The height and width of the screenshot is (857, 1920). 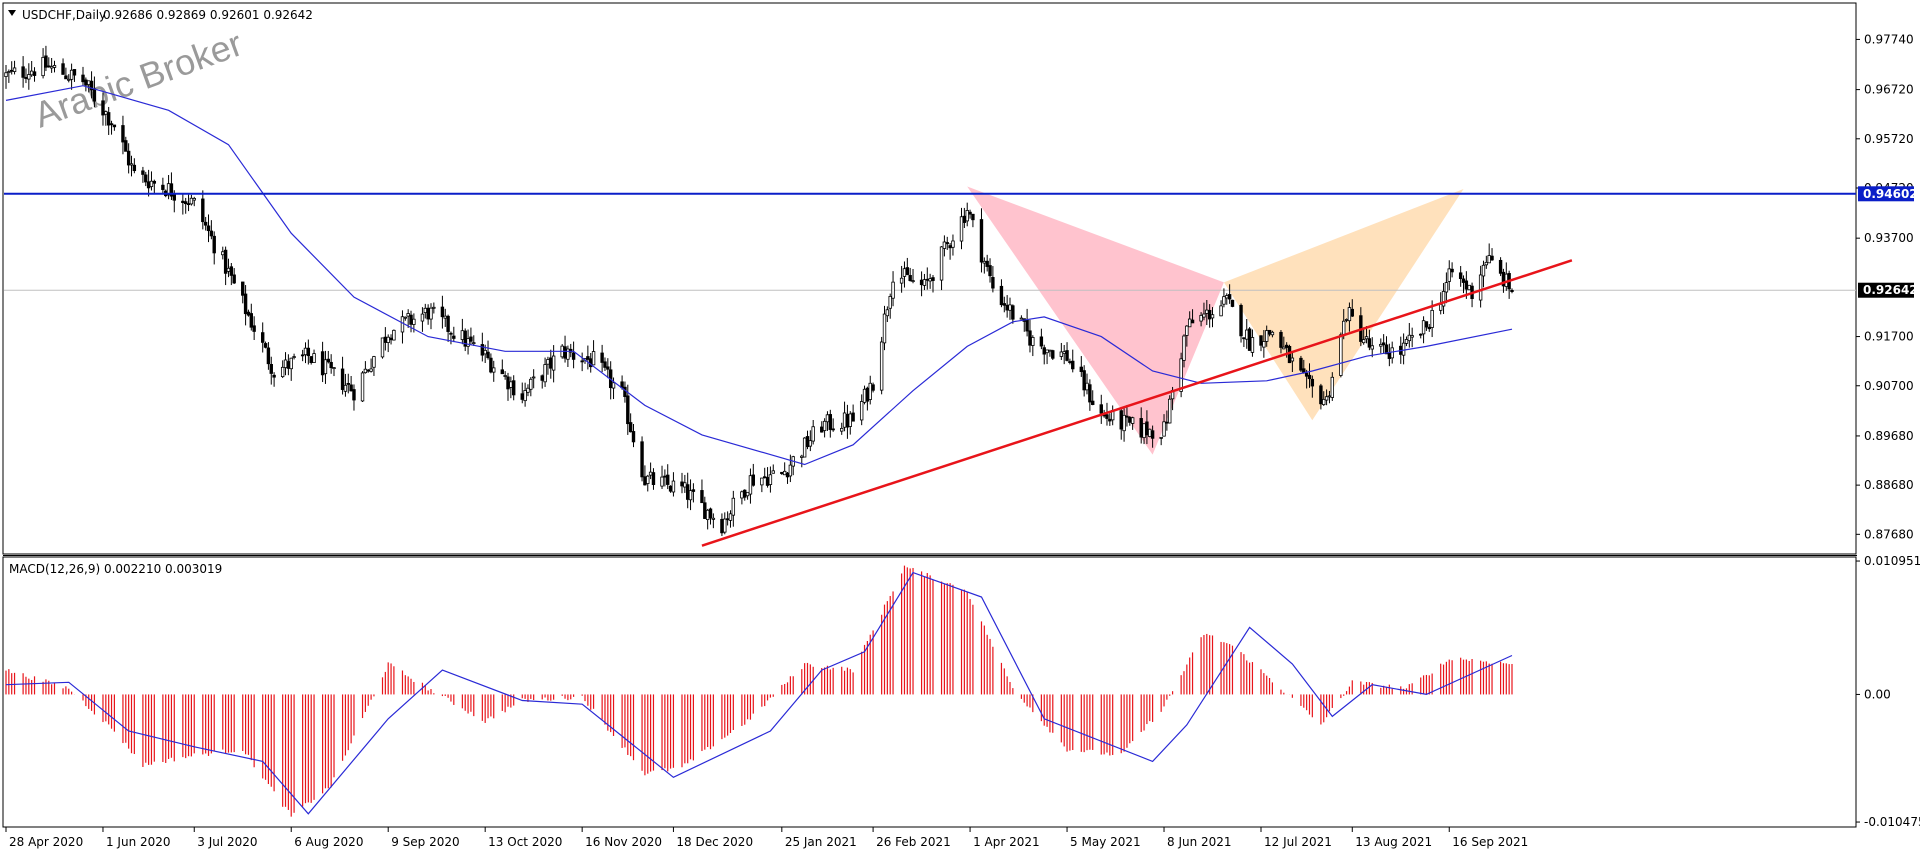 What do you see at coordinates (1393, 842) in the screenshot?
I see `time-tick-label: 13 Aug 2021` at bounding box center [1393, 842].